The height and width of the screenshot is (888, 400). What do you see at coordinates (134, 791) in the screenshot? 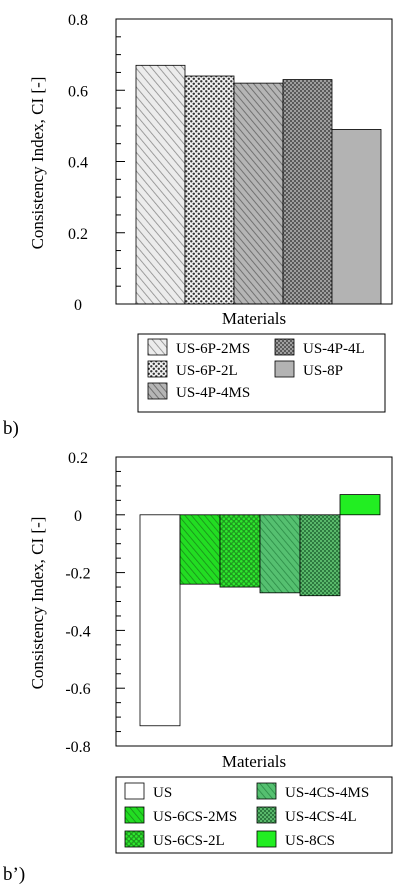
I see `legend-swatch-us` at bounding box center [134, 791].